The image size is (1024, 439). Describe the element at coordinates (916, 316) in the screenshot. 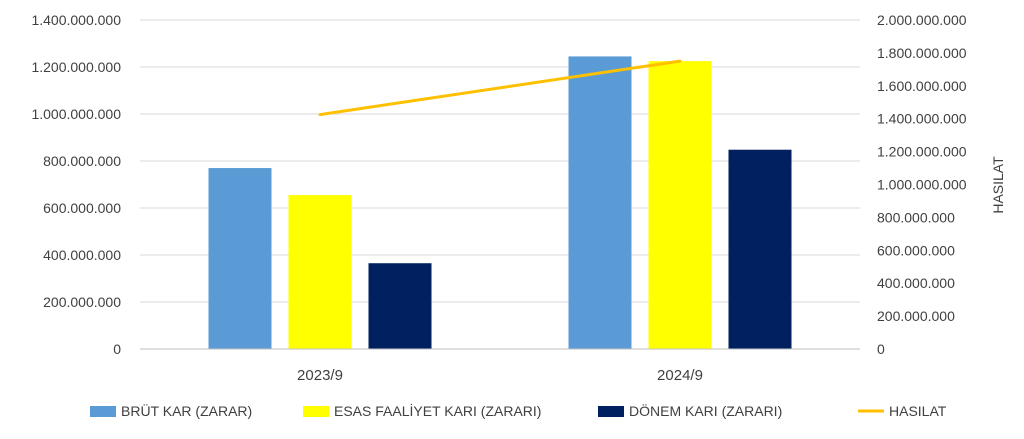

I see `right-tick-label: 200.000.000` at that location.